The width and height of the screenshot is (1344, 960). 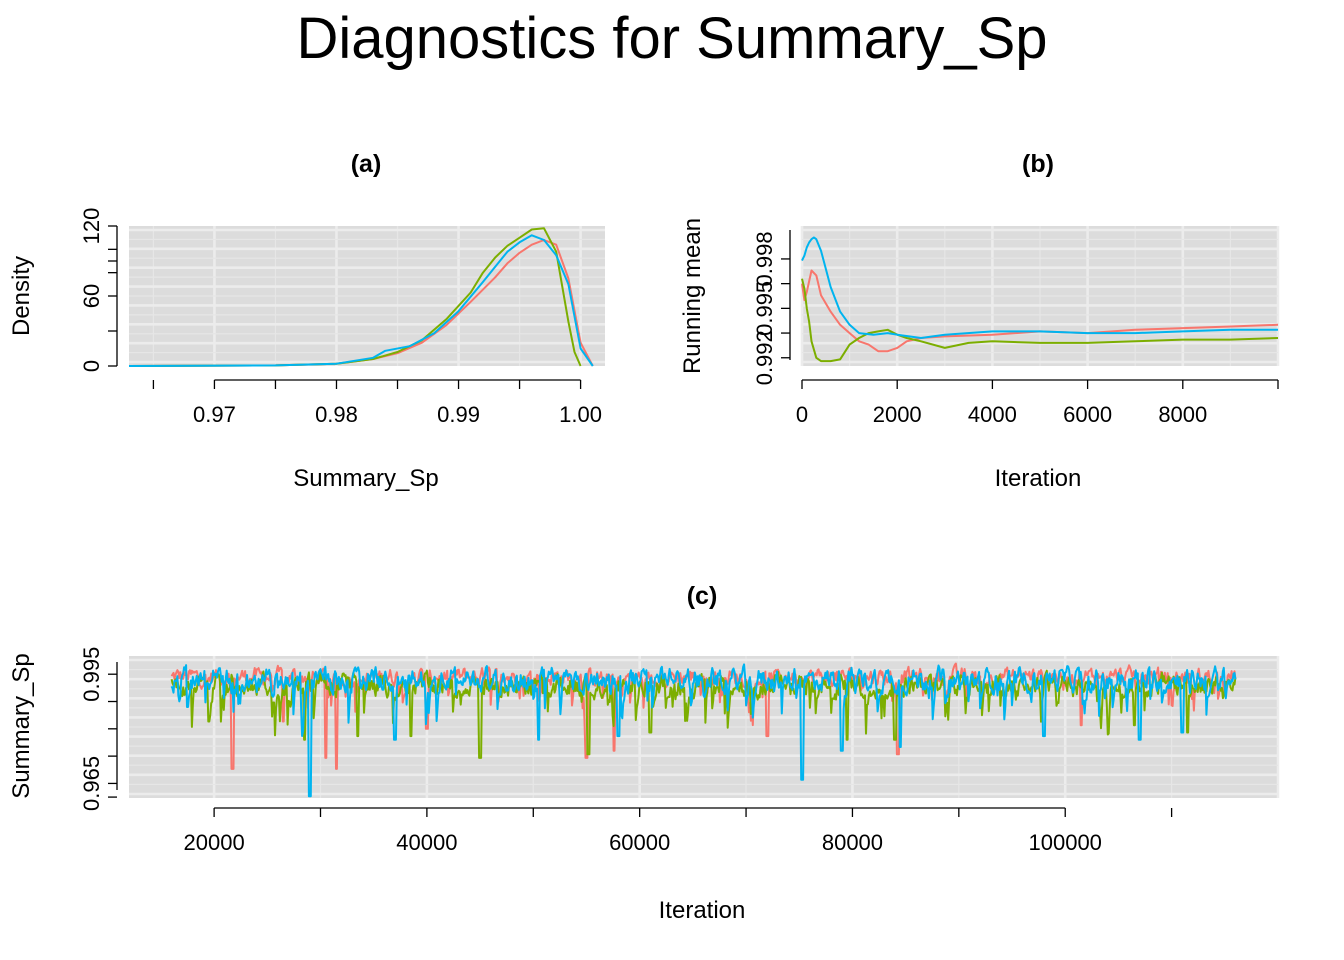 What do you see at coordinates (580, 414) in the screenshot?
I see `x-tick-label: 1.00` at bounding box center [580, 414].